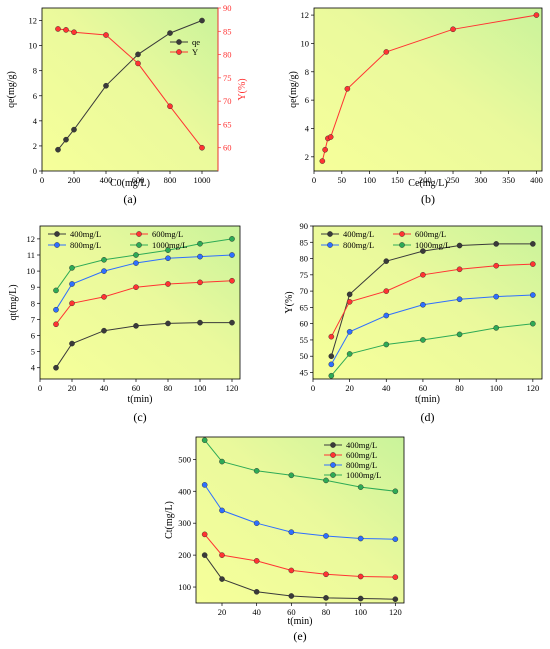 The height and width of the screenshot is (649, 550). I want to click on y-tick-label: 60, so click(304, 324).